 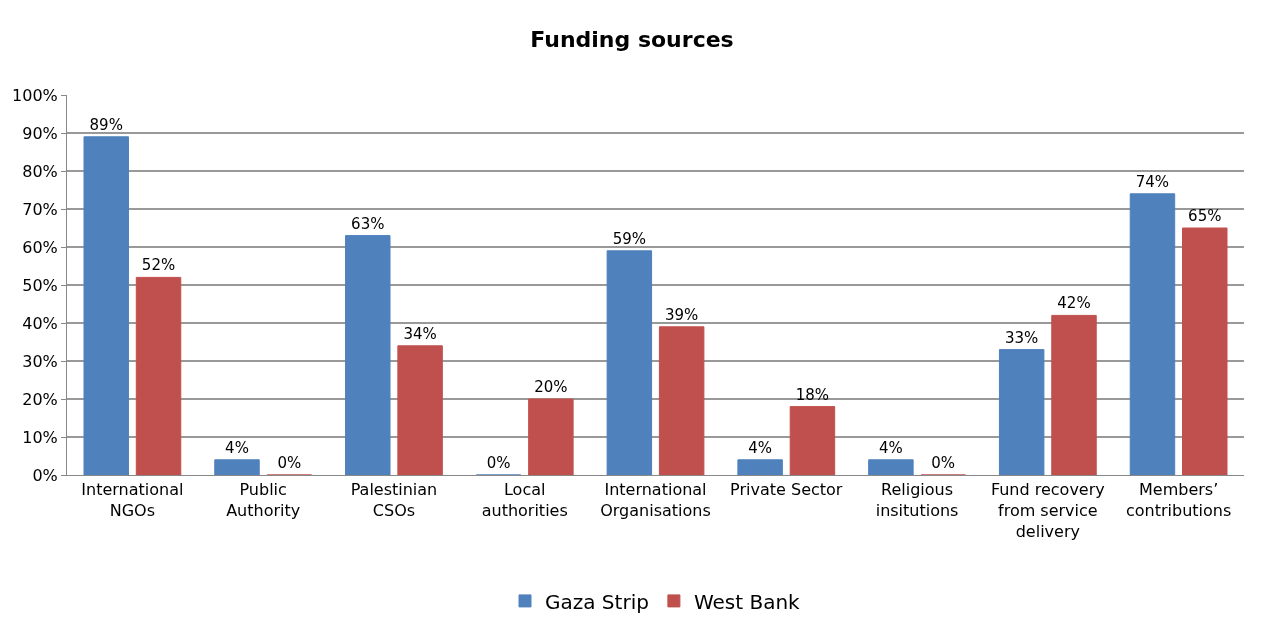 What do you see at coordinates (106, 124) in the screenshot?
I see `data-label: 89%` at bounding box center [106, 124].